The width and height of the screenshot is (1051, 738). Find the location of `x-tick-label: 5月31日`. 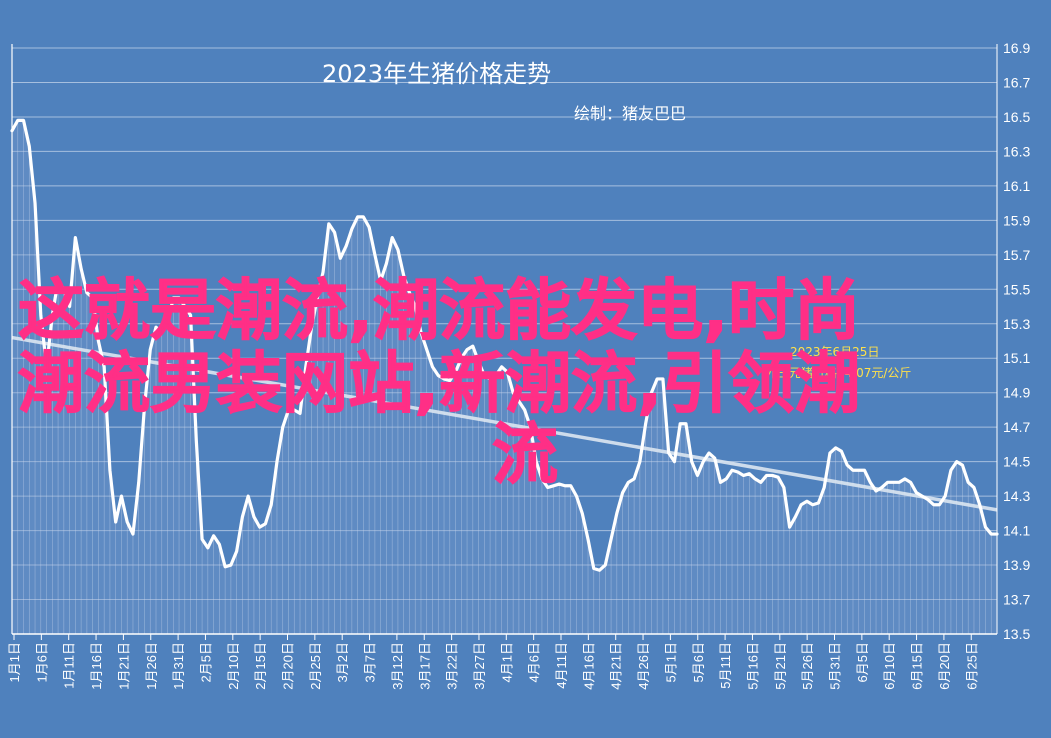

x-tick-label: 5月31日 is located at coordinates (835, 666).